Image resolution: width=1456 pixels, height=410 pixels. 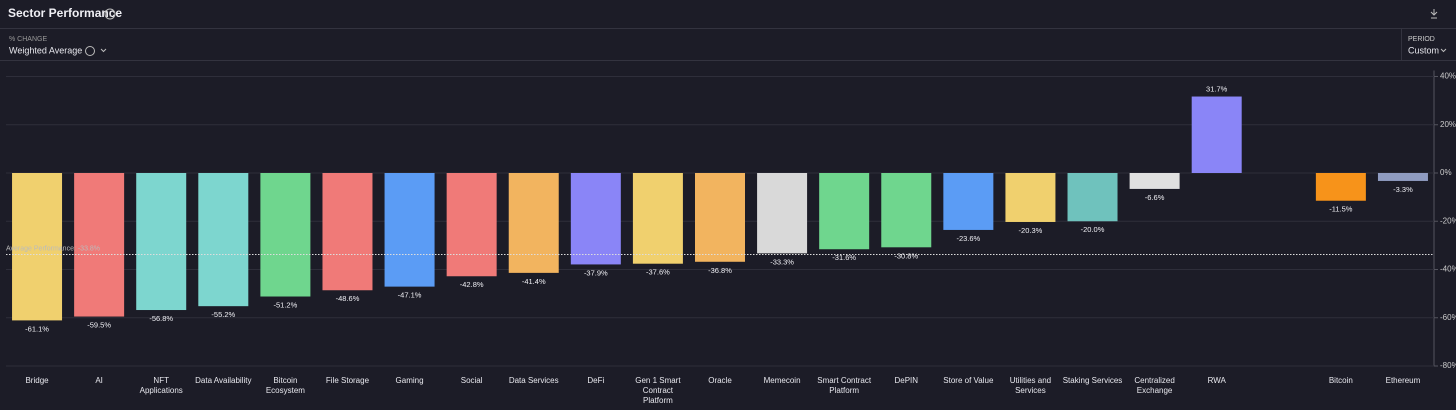 What do you see at coordinates (348, 298) in the screenshot?
I see `value-label: -48.6%` at bounding box center [348, 298].